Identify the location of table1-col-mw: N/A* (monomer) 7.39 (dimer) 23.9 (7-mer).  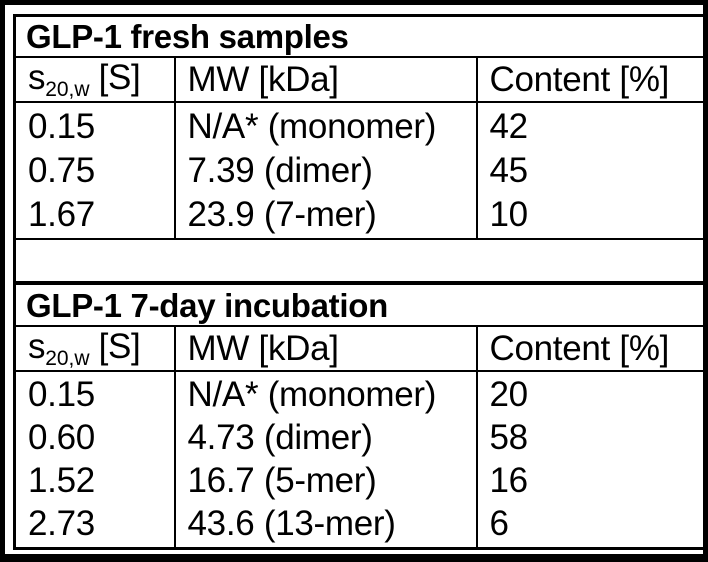
(325, 170).